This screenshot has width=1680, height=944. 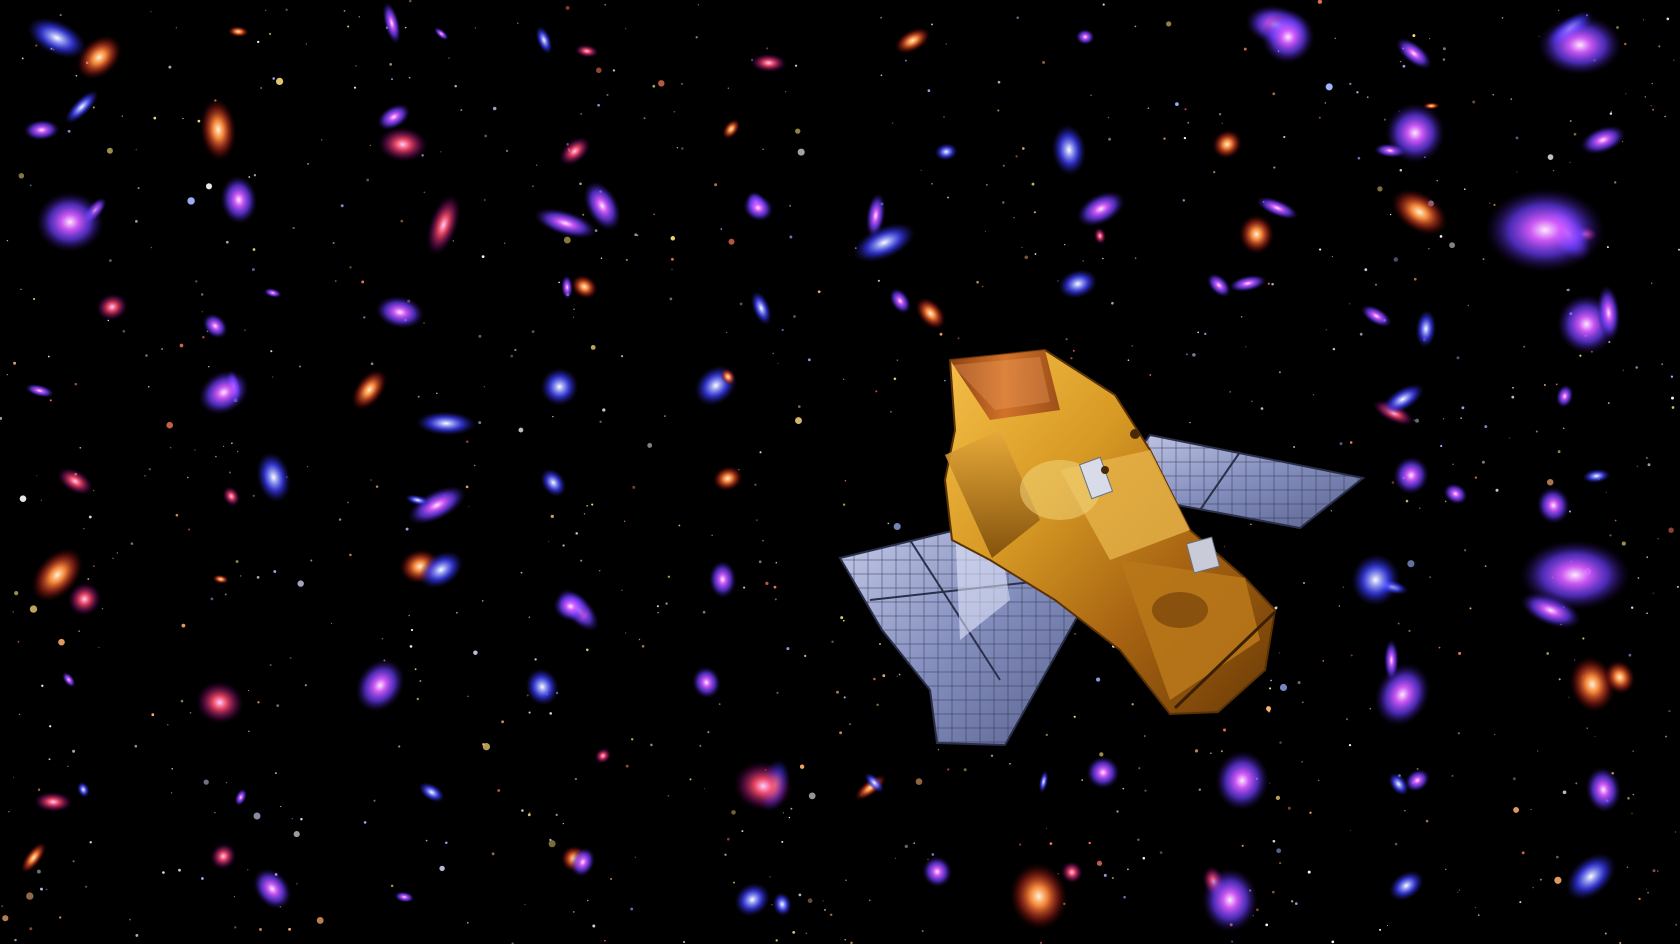 I want to click on spacecraft-body, so click(x=1110, y=532).